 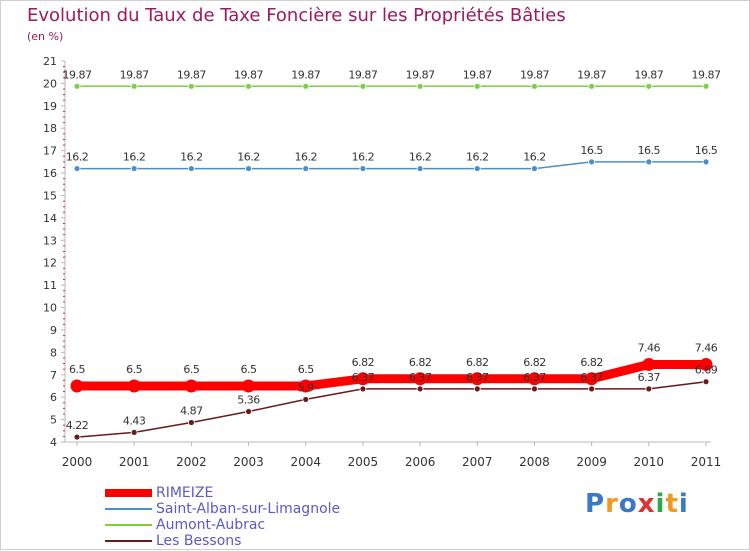 What do you see at coordinates (77, 425) in the screenshot?
I see `data-label-les-bessons: 4.22` at bounding box center [77, 425].